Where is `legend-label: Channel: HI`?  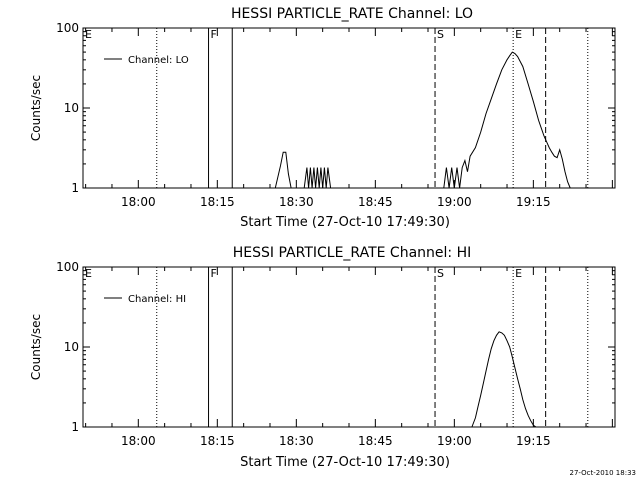
legend-label: Channel: HI is located at coordinates (157, 299).